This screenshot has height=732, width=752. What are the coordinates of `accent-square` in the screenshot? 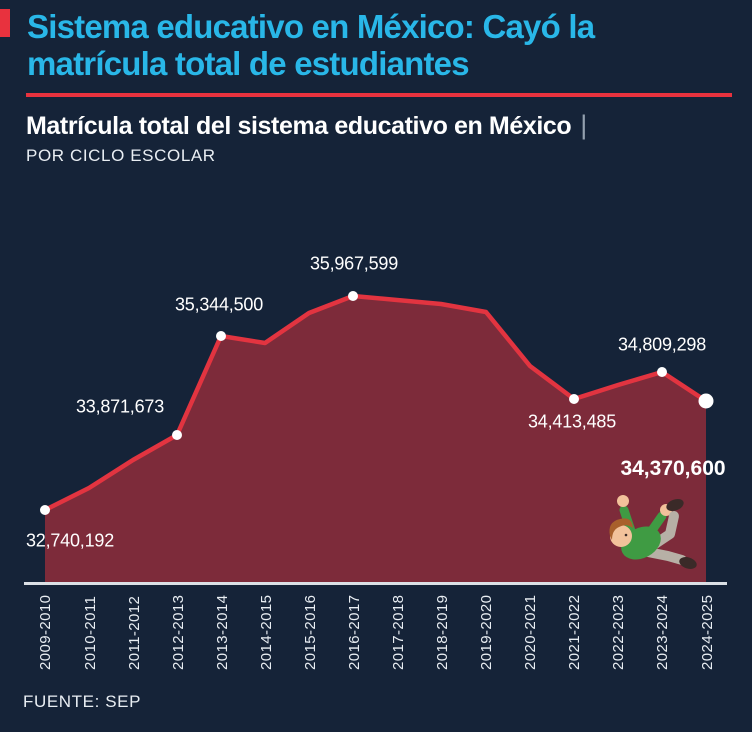 It's located at (5, 23).